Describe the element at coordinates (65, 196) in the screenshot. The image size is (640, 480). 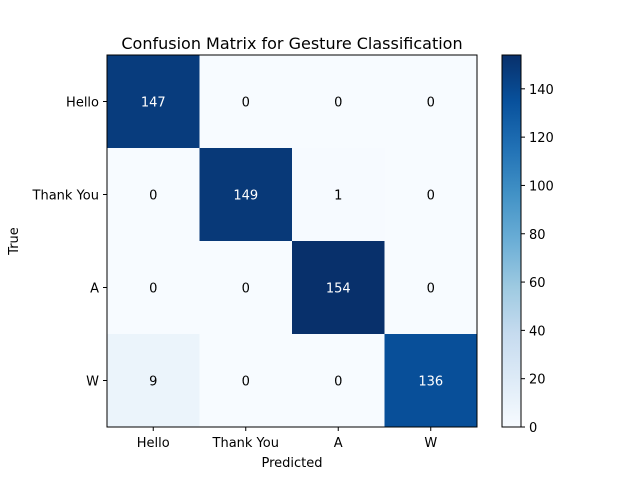
I see `y-tick-label: Thank You` at that location.